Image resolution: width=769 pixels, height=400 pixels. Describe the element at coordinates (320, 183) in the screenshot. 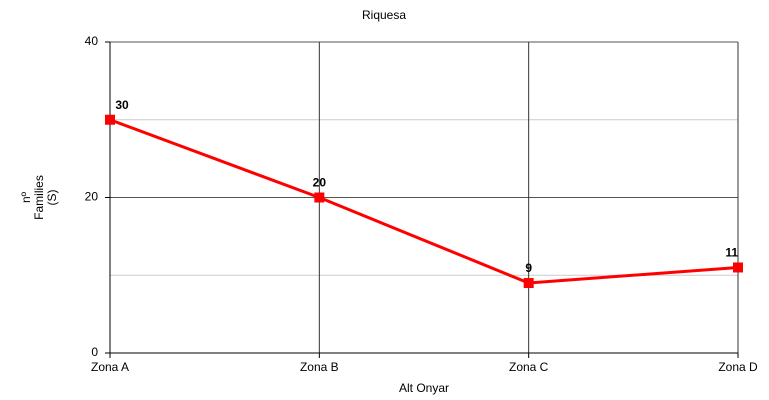

I see `data-label: 20` at that location.